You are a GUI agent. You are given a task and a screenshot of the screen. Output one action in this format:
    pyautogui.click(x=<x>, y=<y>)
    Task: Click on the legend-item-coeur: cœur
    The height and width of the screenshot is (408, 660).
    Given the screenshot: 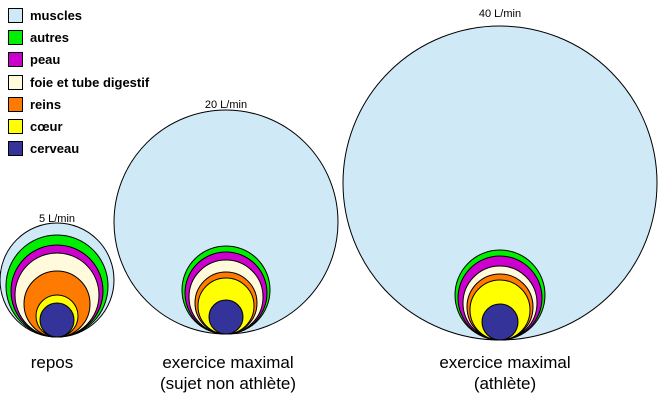 What is the action you would take?
    pyautogui.click(x=78, y=126)
    